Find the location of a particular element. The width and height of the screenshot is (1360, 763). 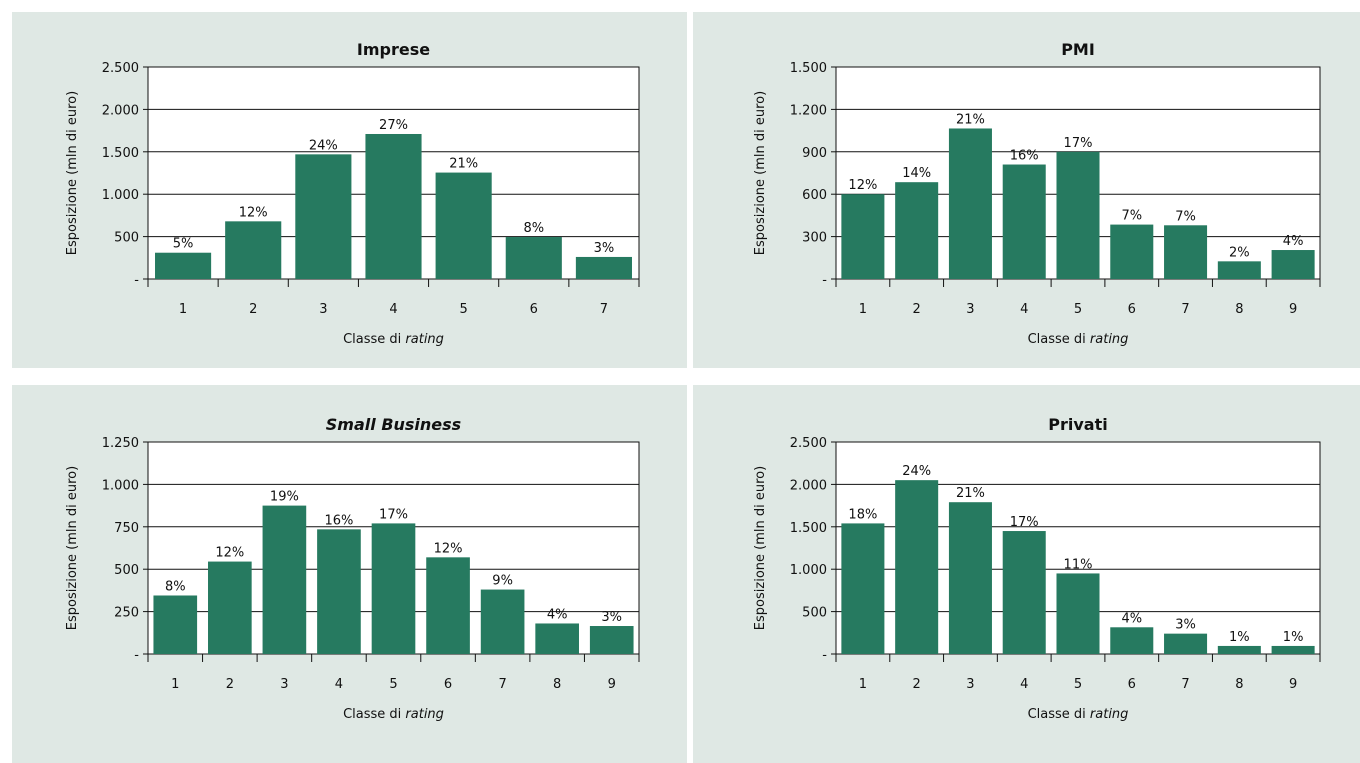

data-label: 18% is located at coordinates (862, 514).